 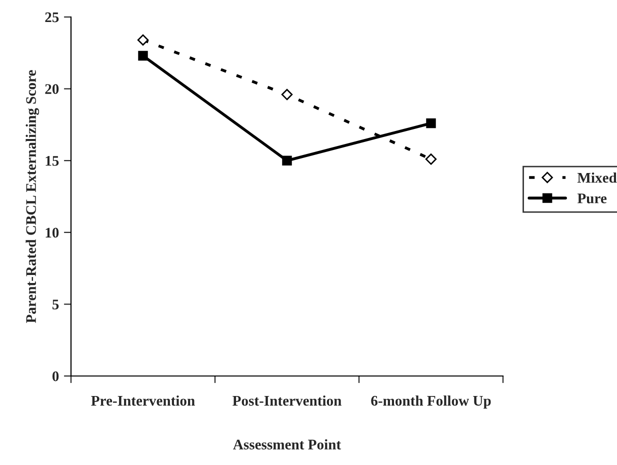 What do you see at coordinates (52, 89) in the screenshot?
I see `y-tick-label: 20` at bounding box center [52, 89].